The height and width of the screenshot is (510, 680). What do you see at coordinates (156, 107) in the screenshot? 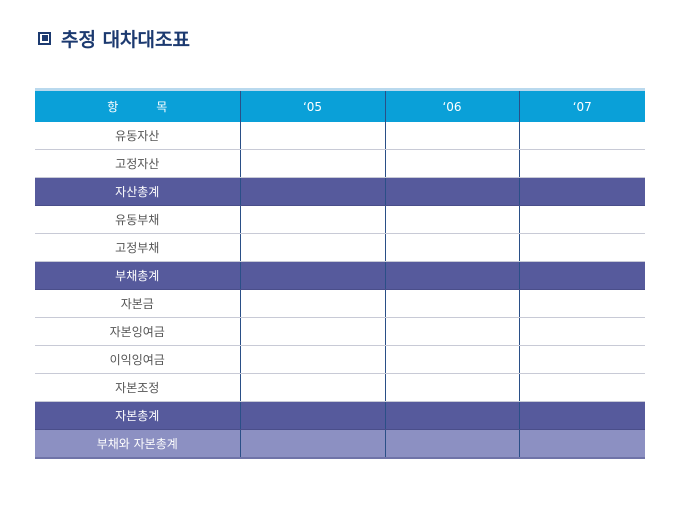
I see `header-item-label: 항목` at bounding box center [156, 107].